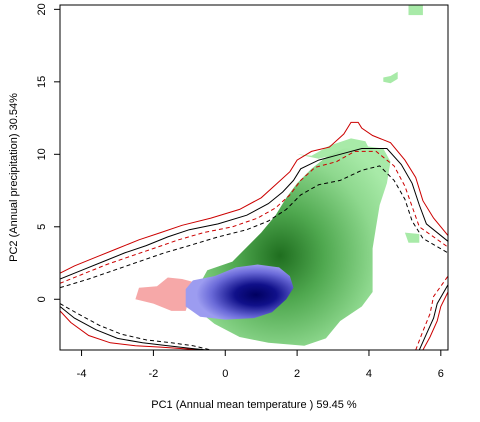 The width and height of the screenshot is (480, 422). Describe the element at coordinates (154, 374) in the screenshot. I see `x-tick-label: -2` at that location.